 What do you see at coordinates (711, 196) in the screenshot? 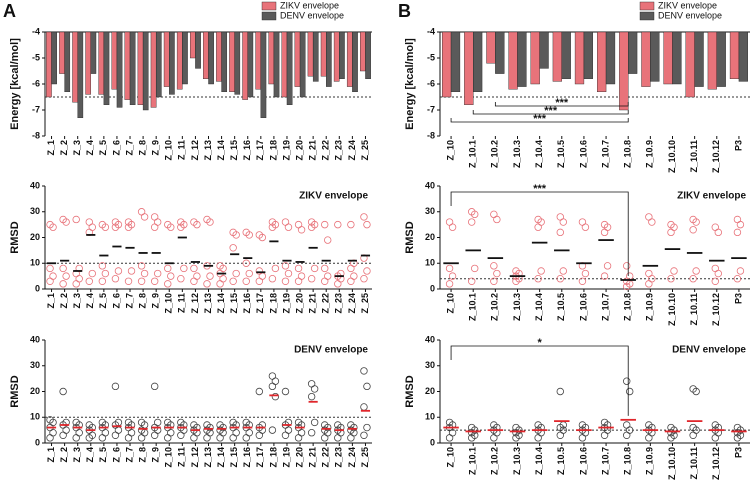
I see `series-label: ZIKV envelope` at bounding box center [711, 196].